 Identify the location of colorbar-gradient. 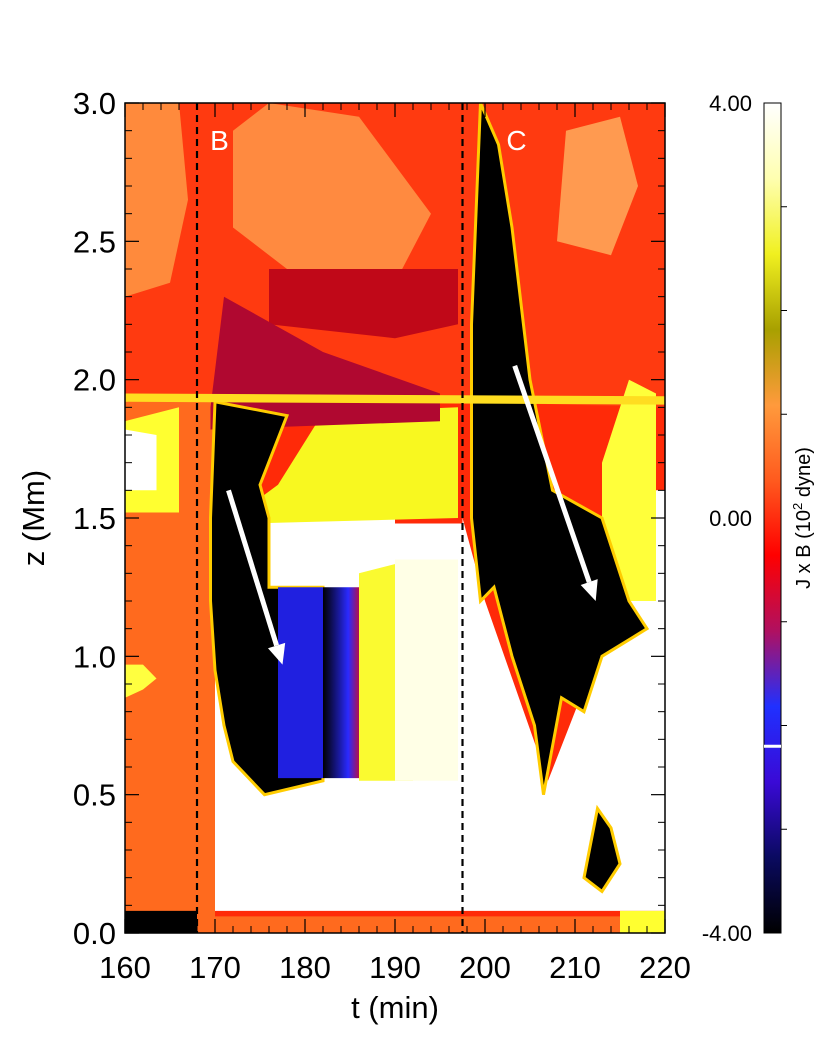
(772, 518).